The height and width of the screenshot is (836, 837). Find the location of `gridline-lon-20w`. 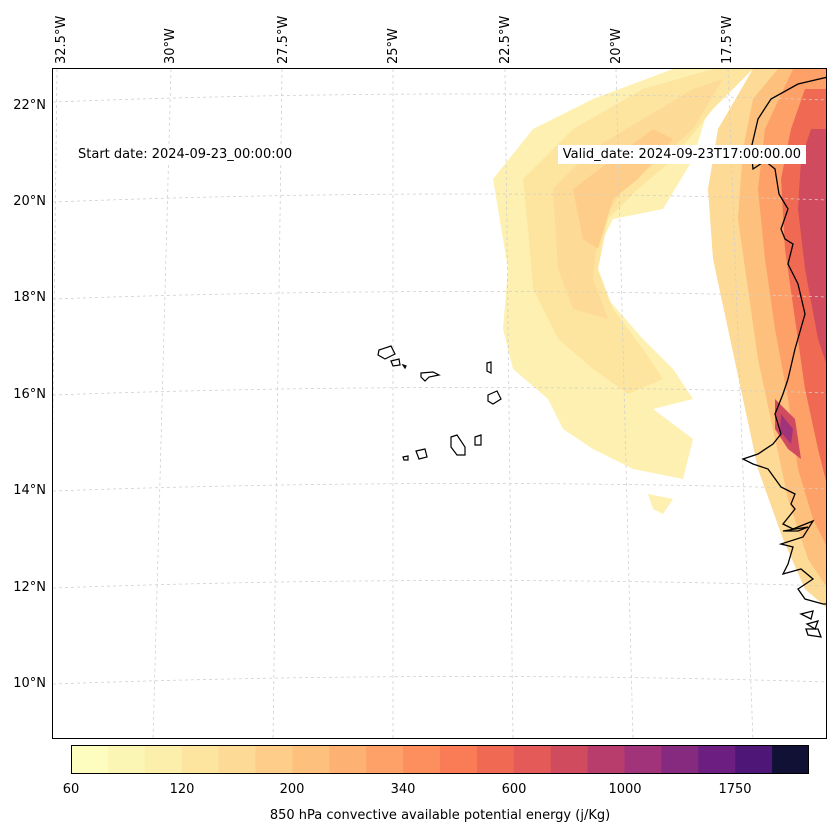

gridline-lon-20w is located at coordinates (624, 403).